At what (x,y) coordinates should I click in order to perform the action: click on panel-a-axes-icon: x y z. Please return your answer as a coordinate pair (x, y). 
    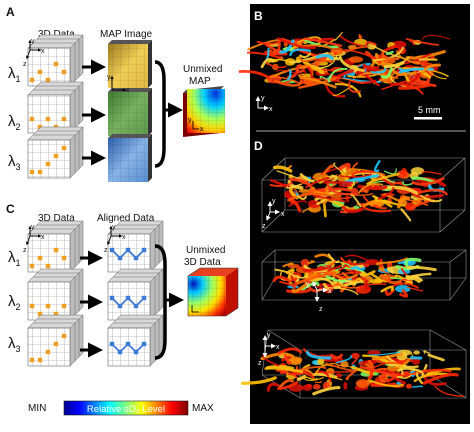
    Looking at the image, I should click on (34, 53).